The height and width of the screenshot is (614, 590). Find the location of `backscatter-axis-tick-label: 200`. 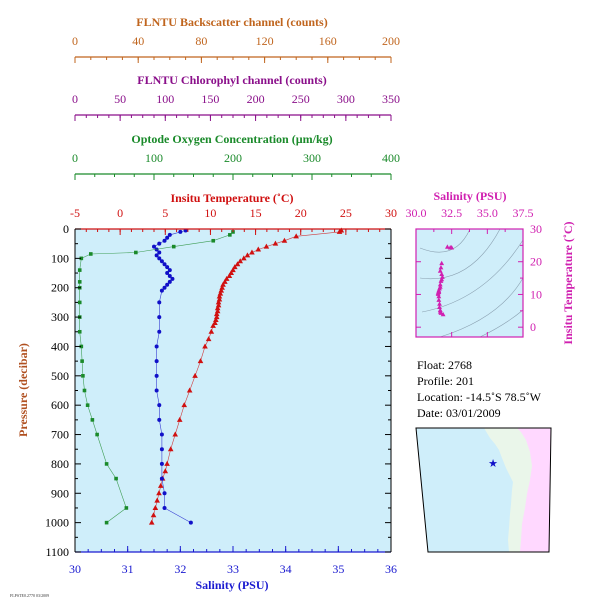

backscatter-axis-tick-label: 200 is located at coordinates (391, 41).